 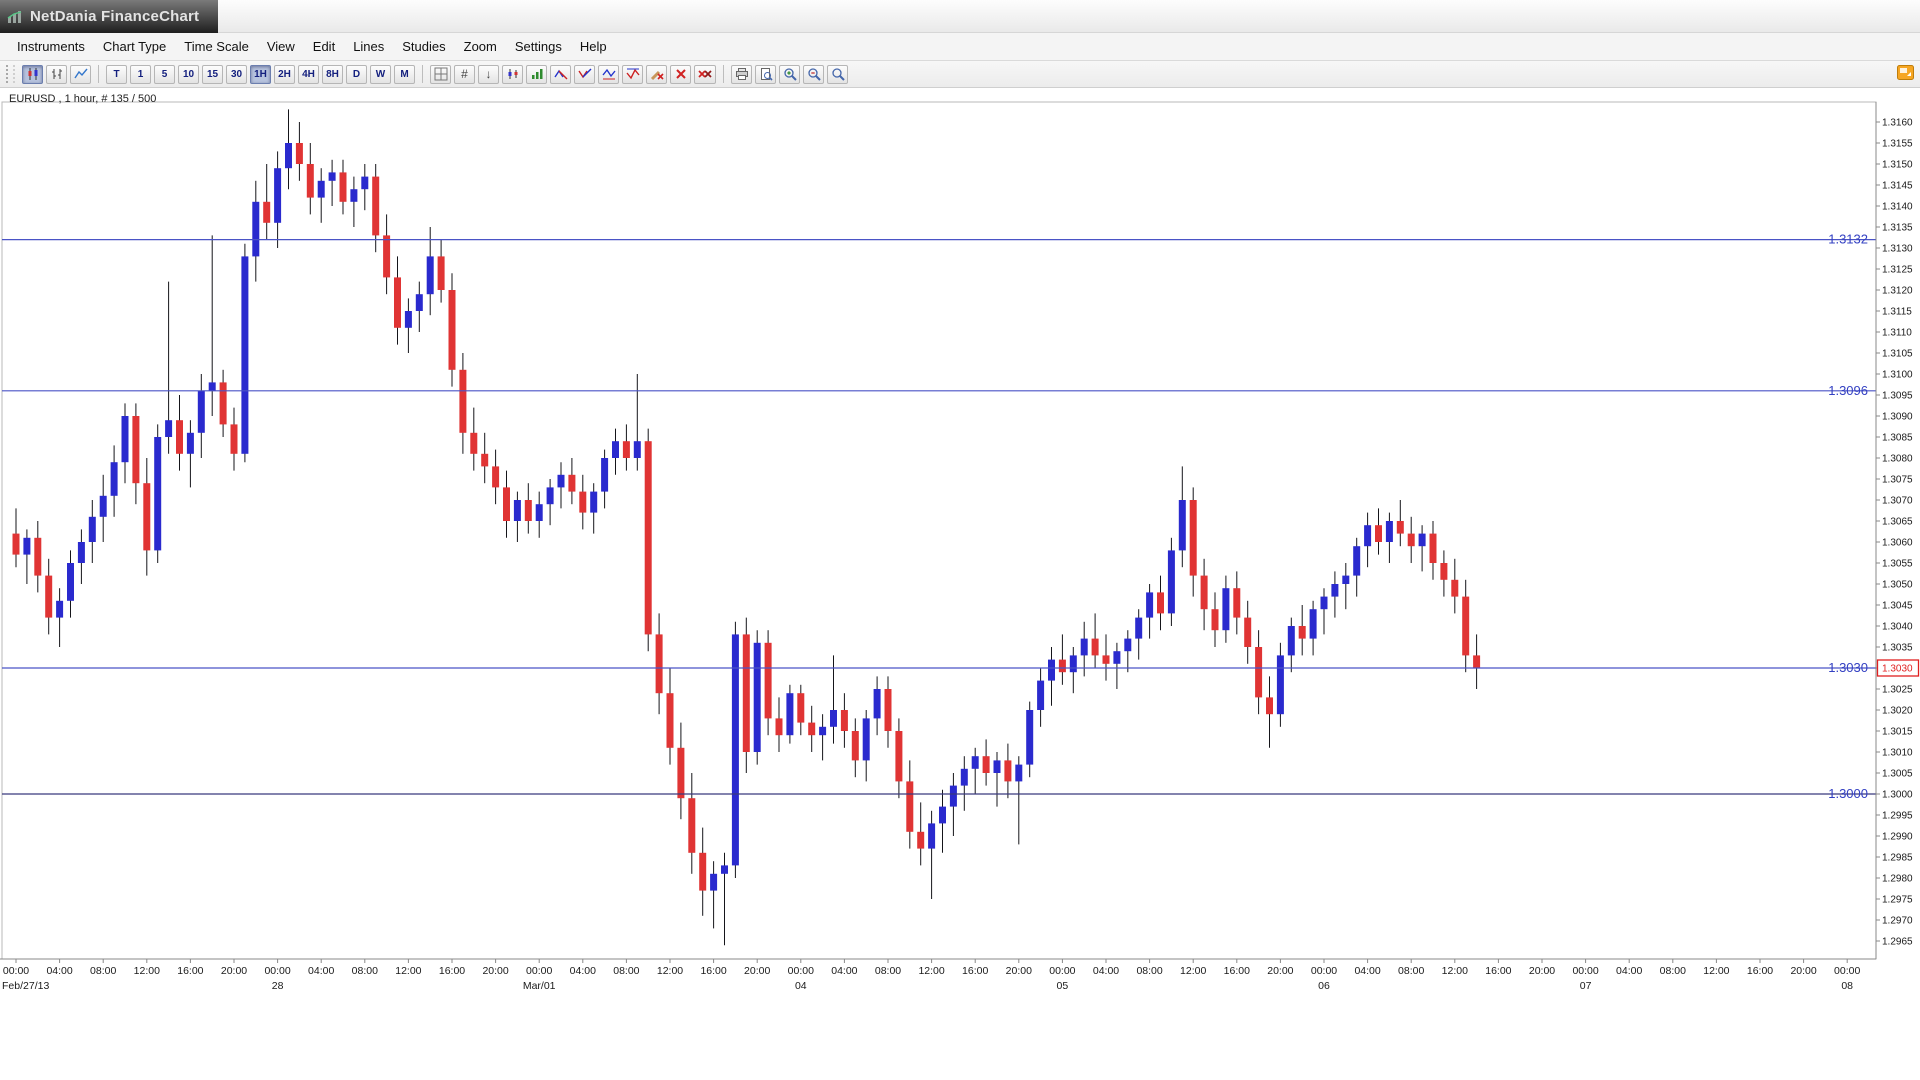 What do you see at coordinates (1897, 501) in the screenshot?
I see `svg-text: 1.3070` at bounding box center [1897, 501].